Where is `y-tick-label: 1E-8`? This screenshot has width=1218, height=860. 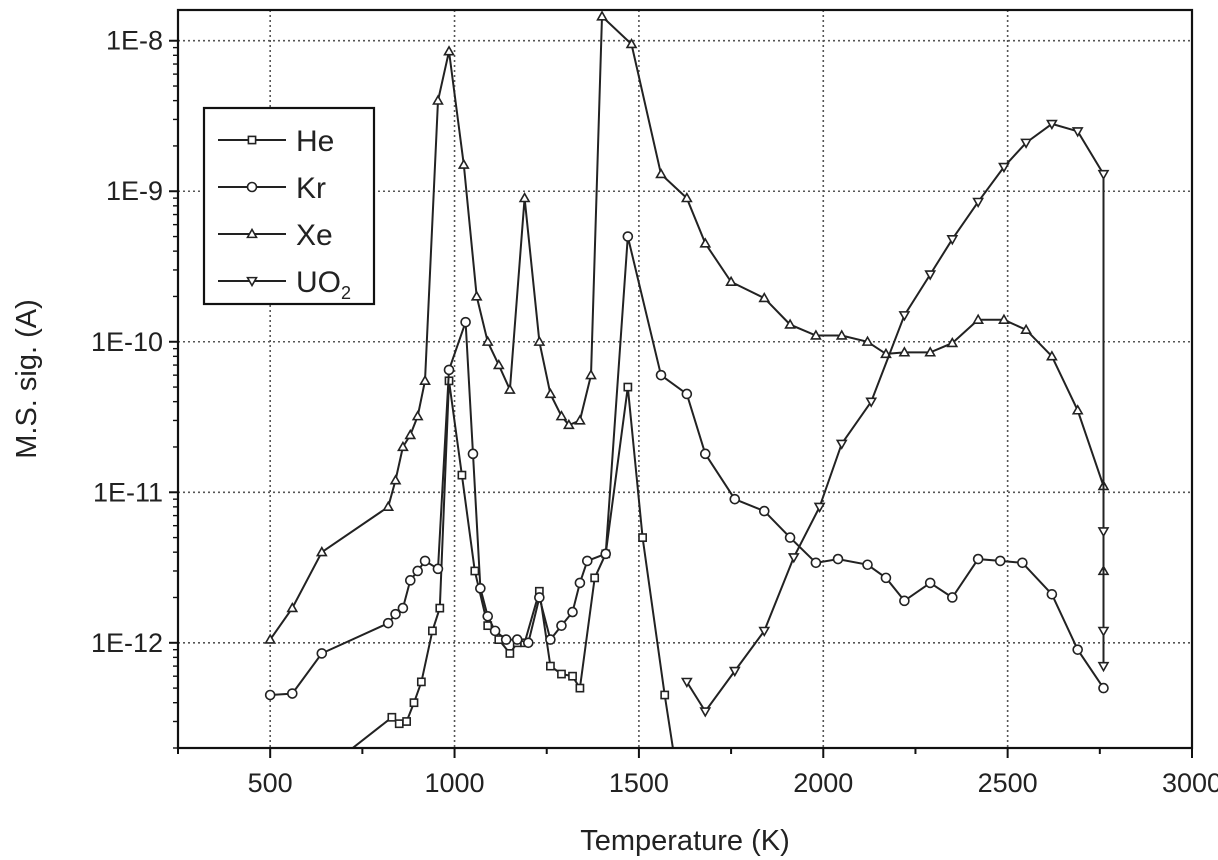
y-tick-label: 1E-8 is located at coordinates (134, 41).